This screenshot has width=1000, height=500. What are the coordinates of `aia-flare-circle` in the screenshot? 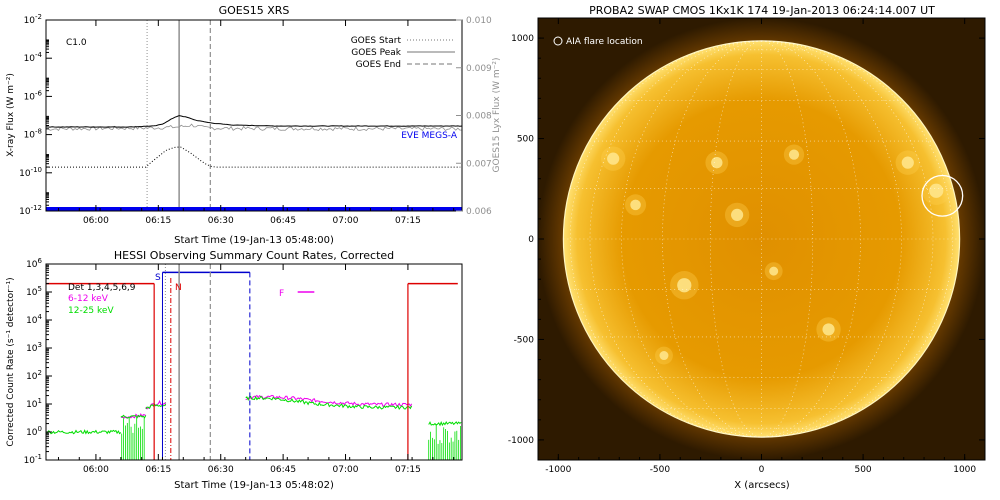 It's located at (942, 195).